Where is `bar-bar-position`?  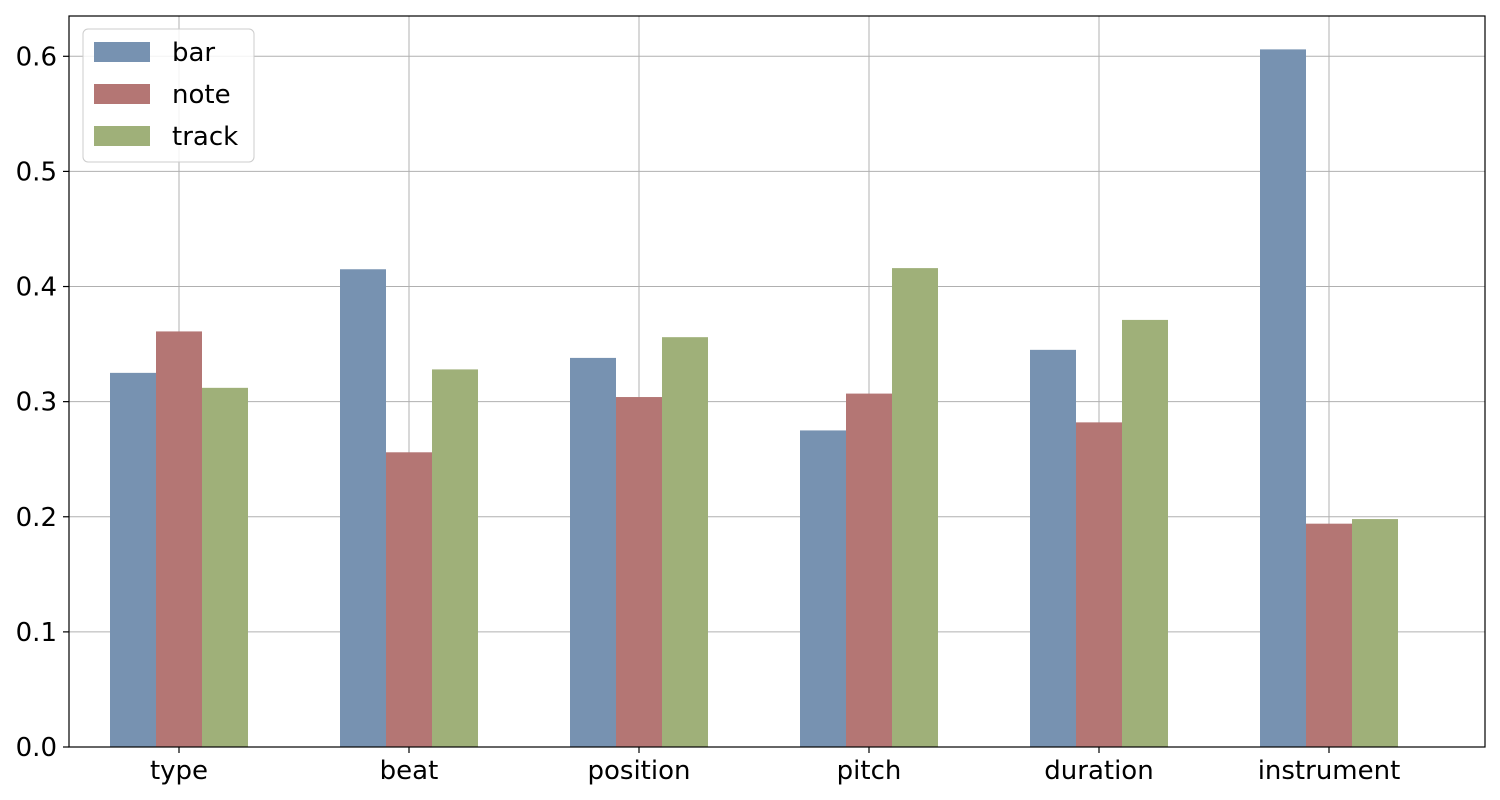 bar-bar-position is located at coordinates (593, 552).